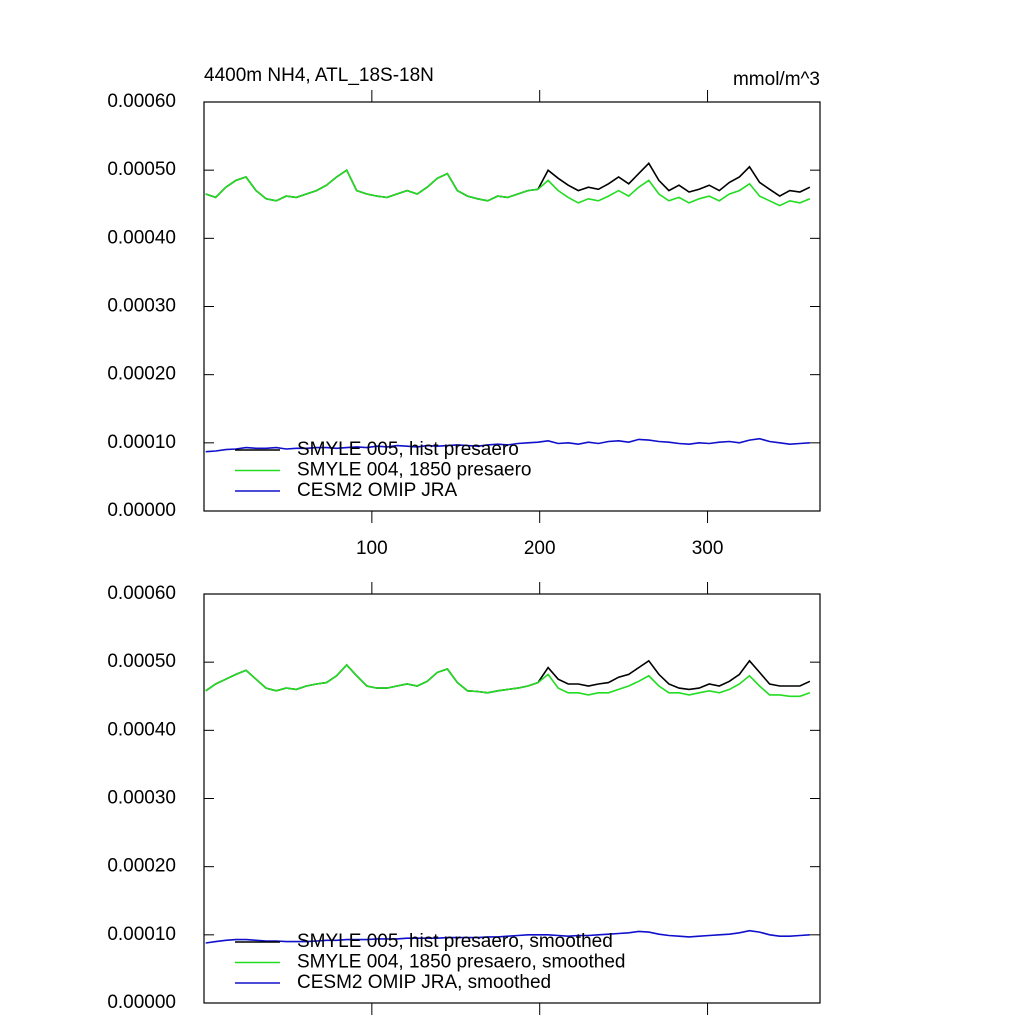 This screenshot has height=1029, width=1024. What do you see at coordinates (776, 79) in the screenshot?
I see `units-label: mmol/m^3` at bounding box center [776, 79].